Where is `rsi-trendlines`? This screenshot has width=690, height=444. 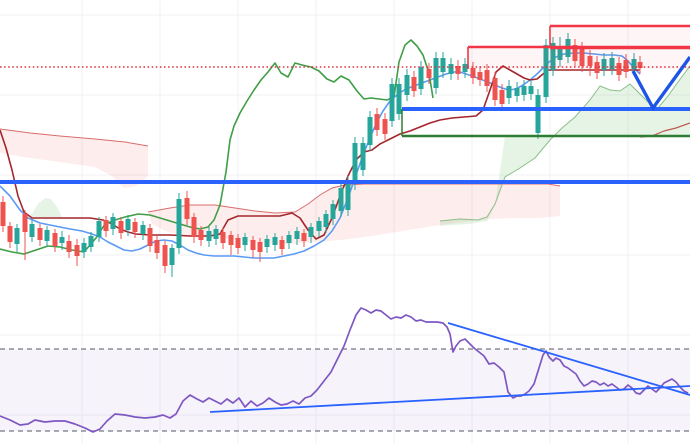
rsi-trendlines is located at coordinates (449, 367).